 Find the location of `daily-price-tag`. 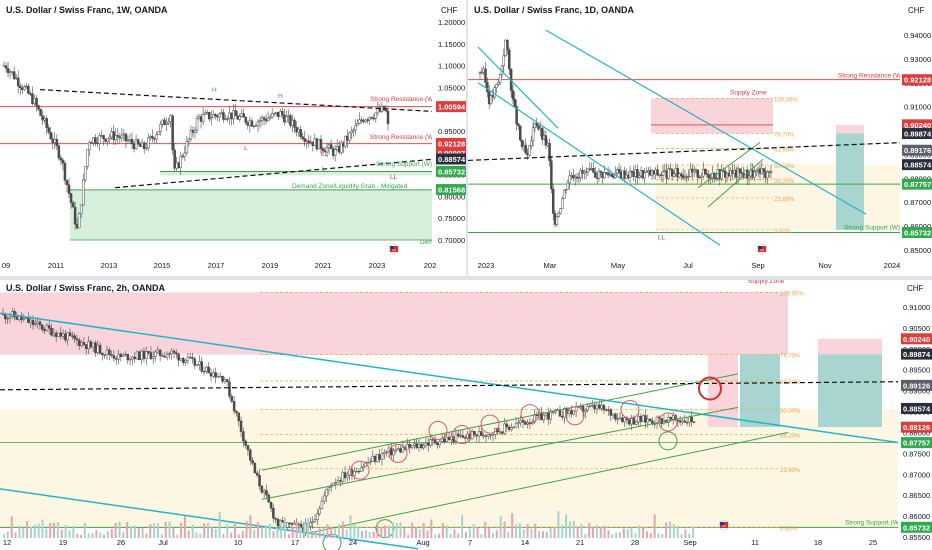

daily-price-tag is located at coordinates (917, 184).